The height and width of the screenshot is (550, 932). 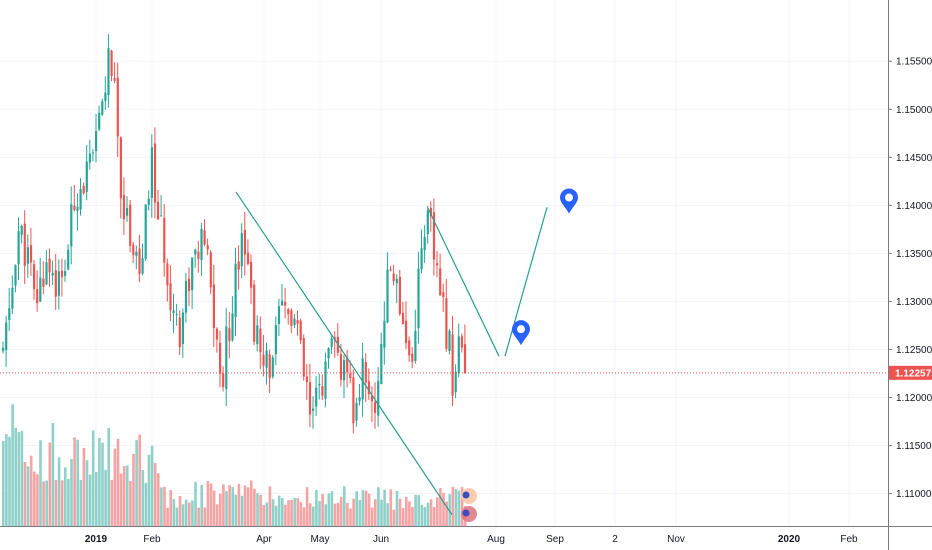 What do you see at coordinates (471, 539) in the screenshot?
I see `time-axis: 2019 Feb Apr May Jun Aug Sep 2 Nov 2020 Feb` at bounding box center [471, 539].